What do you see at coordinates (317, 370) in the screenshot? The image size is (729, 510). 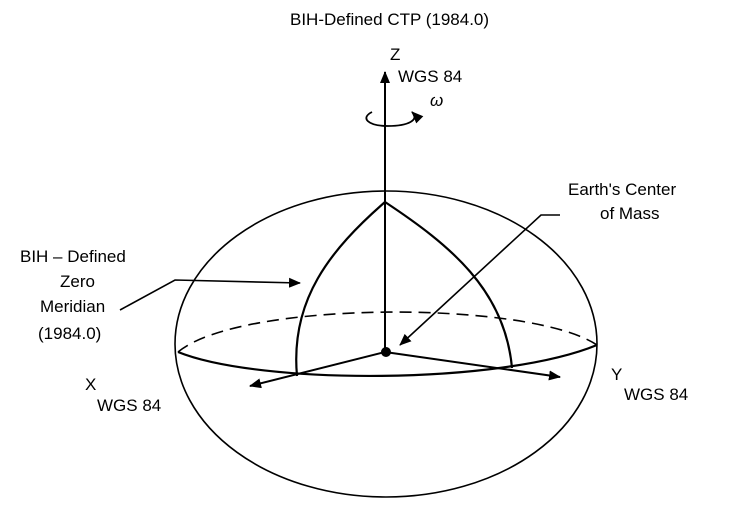 I see `x-axis` at bounding box center [317, 370].